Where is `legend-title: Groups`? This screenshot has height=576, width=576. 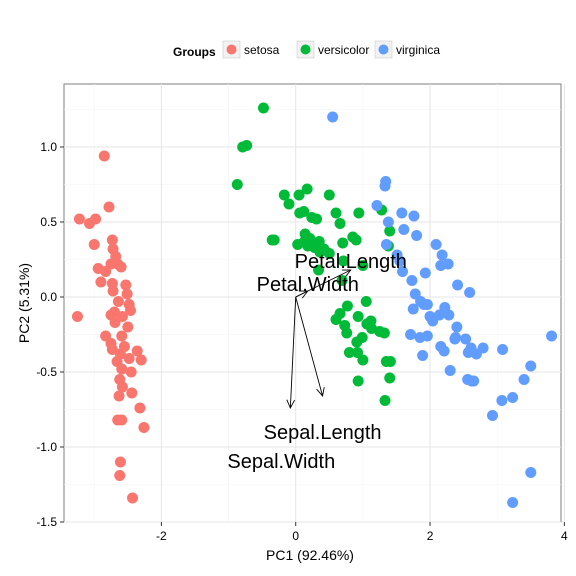 legend-title: Groups is located at coordinates (194, 52).